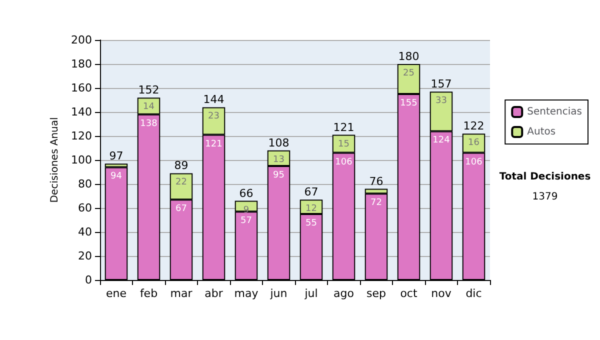 Image resolution: width=600 pixels, height=340 pixels. I want to click on text: Total Decisiones, so click(545, 177).